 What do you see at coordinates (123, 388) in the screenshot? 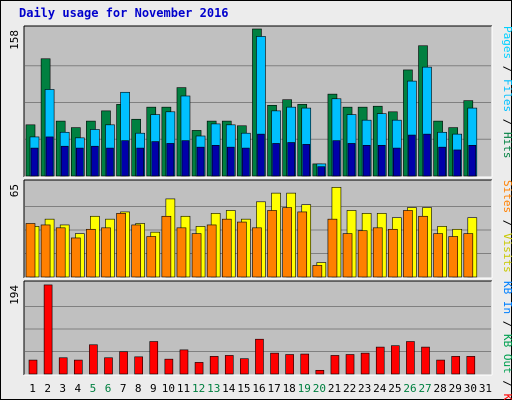
I see `x-tick-label: 7` at bounding box center [123, 388].